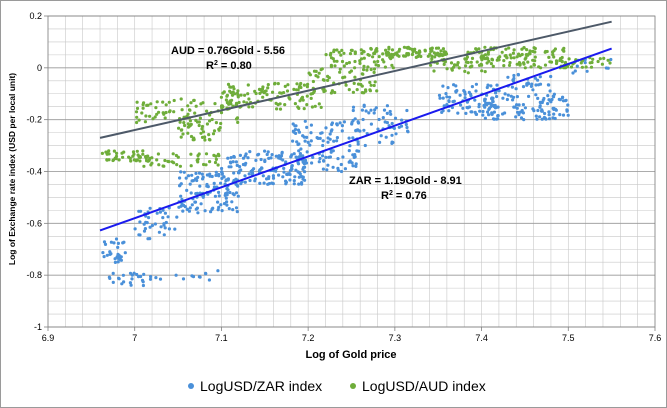 Image resolution: width=667 pixels, height=408 pixels. I want to click on x-tick-label: 7.1, so click(221, 338).